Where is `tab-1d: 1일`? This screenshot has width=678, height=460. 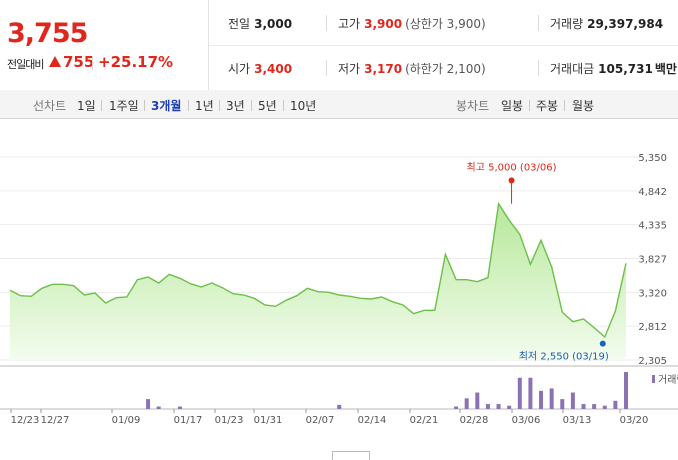 tab-1d: 1일 is located at coordinates (86, 106).